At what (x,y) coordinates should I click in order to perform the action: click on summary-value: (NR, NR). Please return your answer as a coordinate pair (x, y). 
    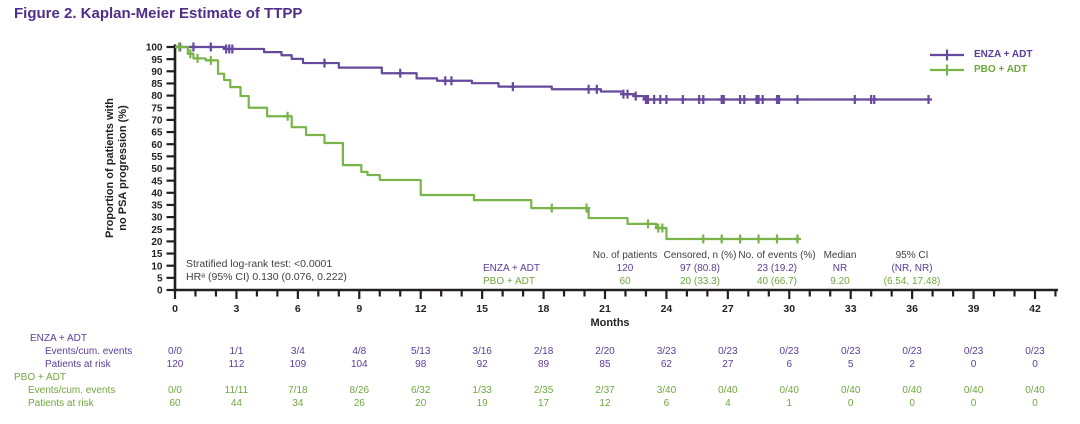
    Looking at the image, I should click on (912, 268).